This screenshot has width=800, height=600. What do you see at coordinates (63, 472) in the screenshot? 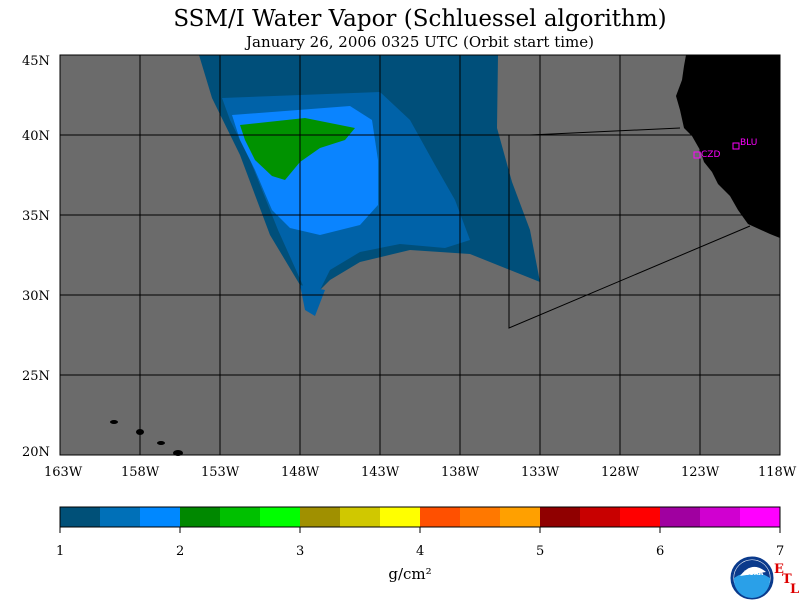
I see `lon-label-163w: 163W` at bounding box center [63, 472].